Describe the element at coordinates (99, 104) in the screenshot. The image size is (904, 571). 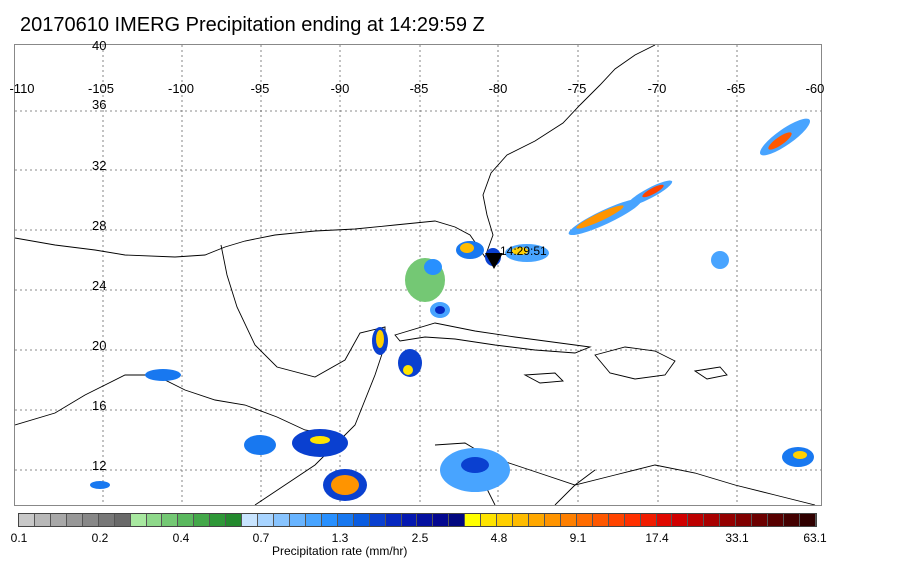
I see `lat-label: 36` at that location.